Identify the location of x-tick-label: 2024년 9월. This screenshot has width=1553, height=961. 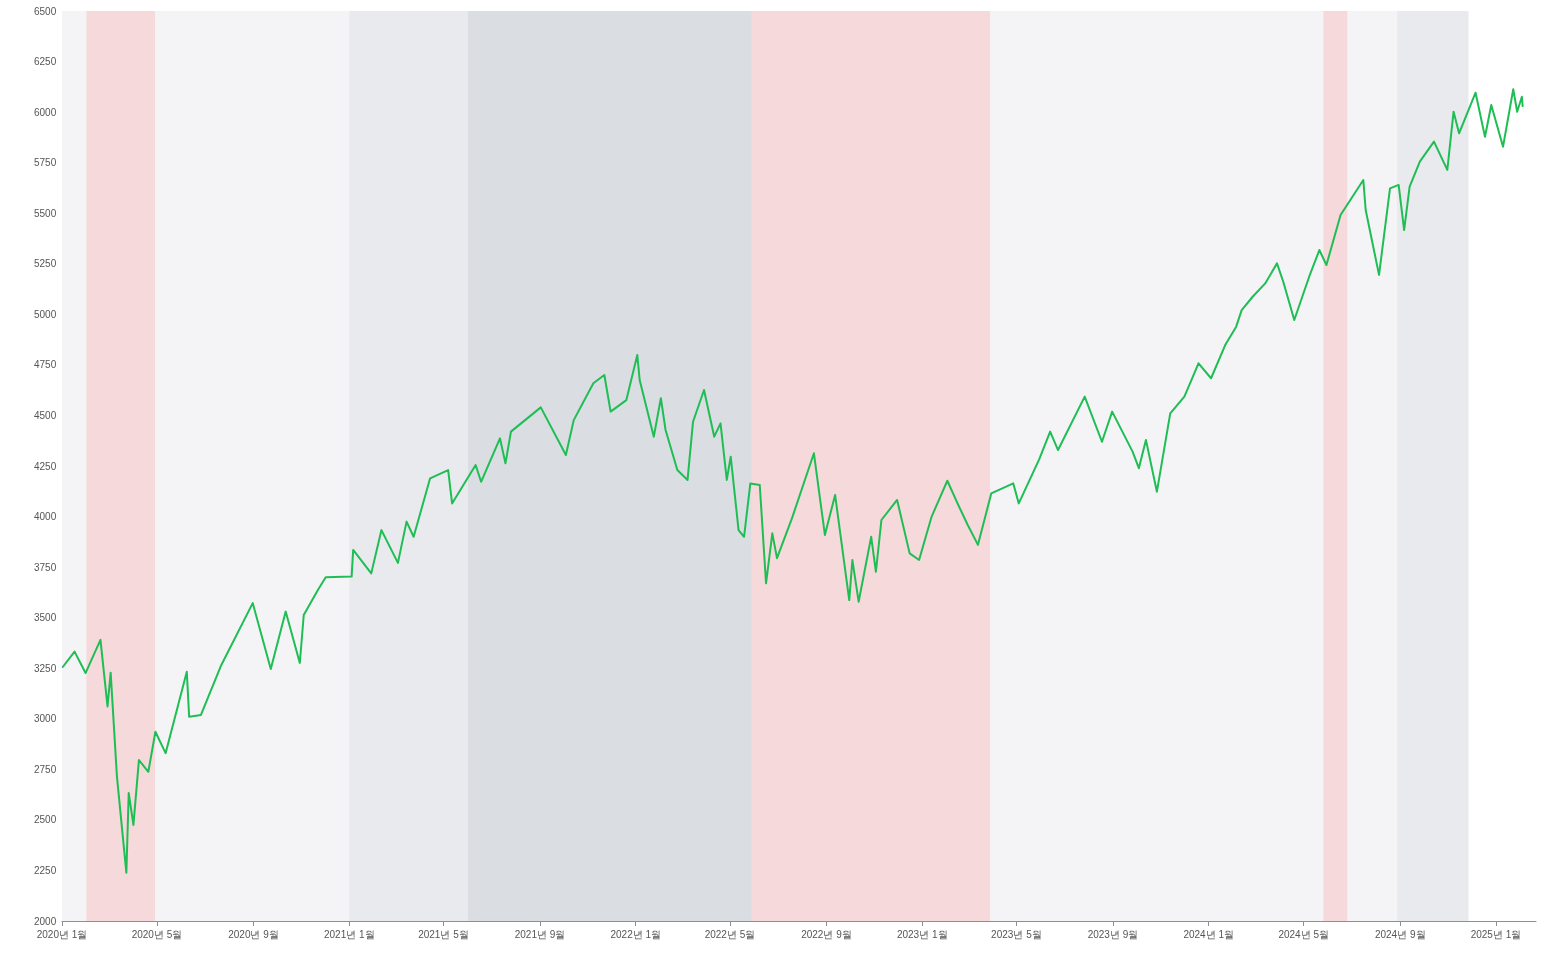
(1400, 934).